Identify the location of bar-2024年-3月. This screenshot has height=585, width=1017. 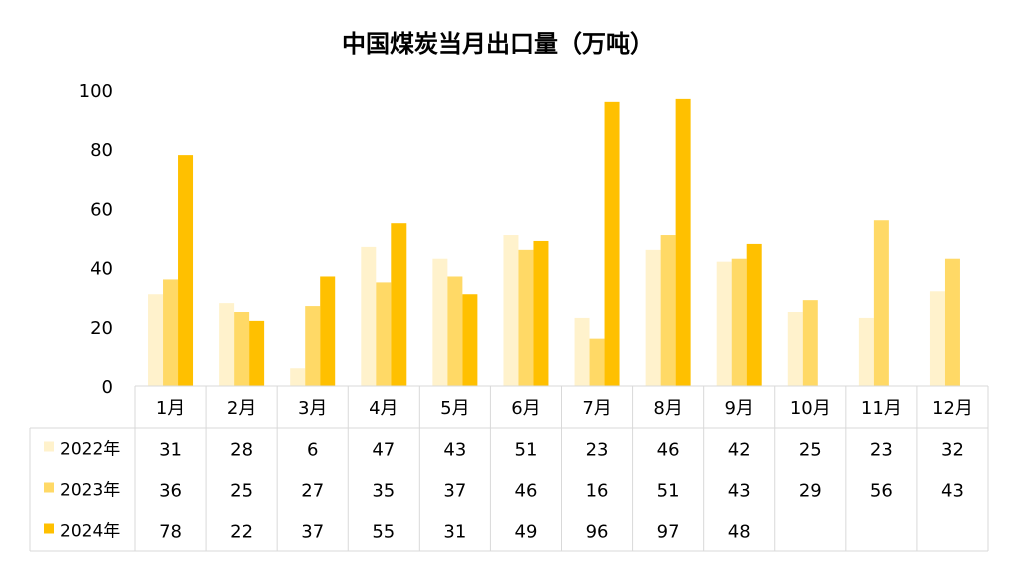
(328, 331).